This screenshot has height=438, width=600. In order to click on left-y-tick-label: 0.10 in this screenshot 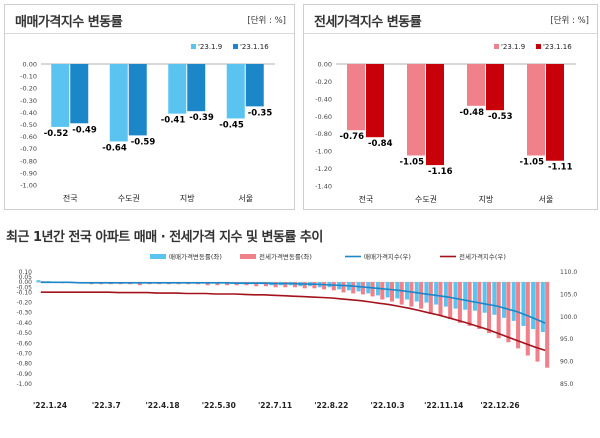, I will do `click(26, 272)`.